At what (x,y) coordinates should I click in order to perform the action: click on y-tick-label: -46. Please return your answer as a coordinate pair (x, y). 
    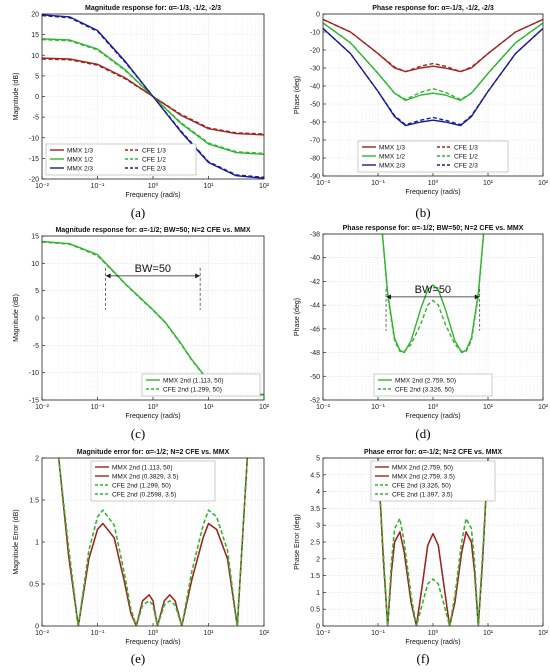
    Looking at the image, I should click on (315, 329).